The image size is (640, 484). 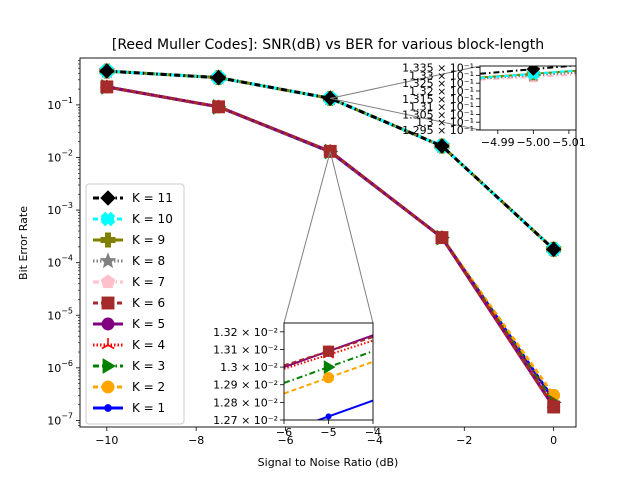 I want to click on inset-x-tick-label: −4.99, so click(x=498, y=142).